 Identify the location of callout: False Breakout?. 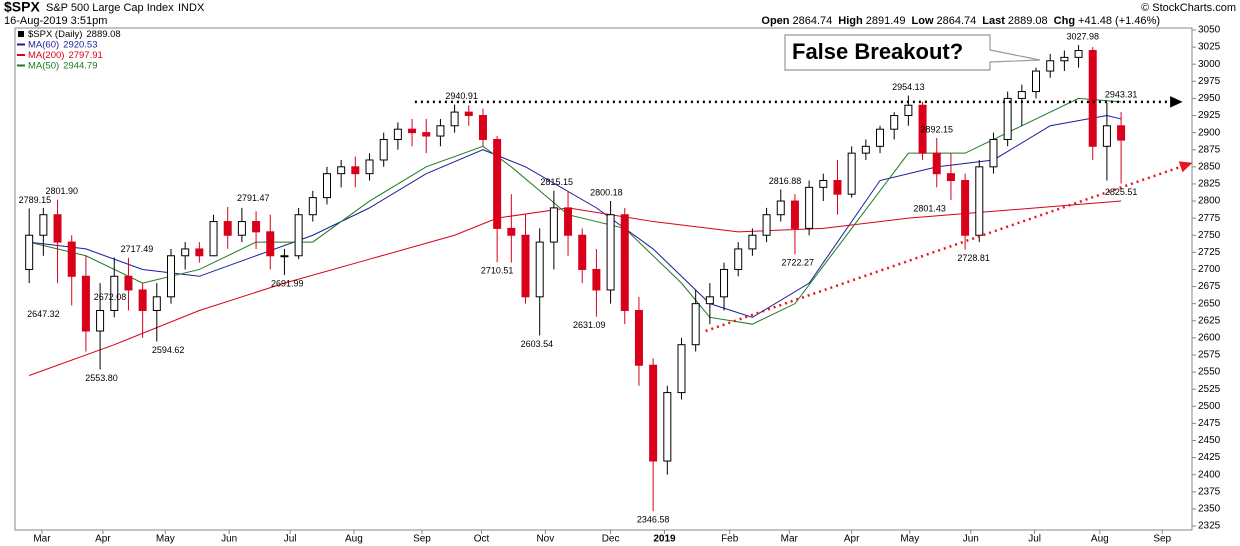
(912, 52).